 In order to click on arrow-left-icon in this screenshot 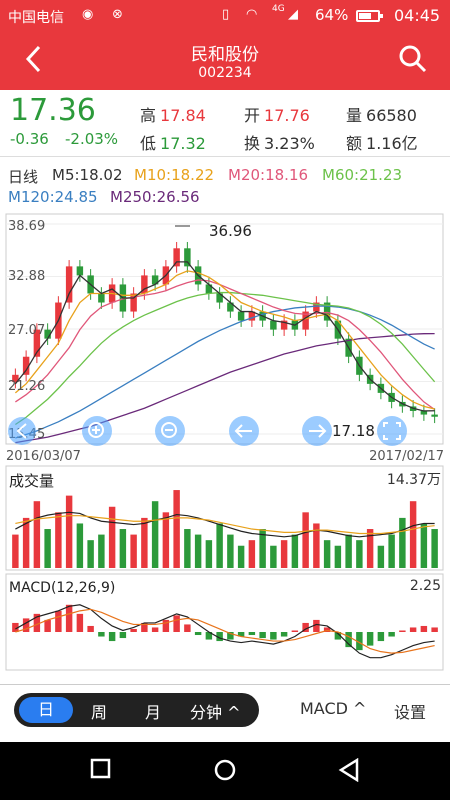, I will do `click(21, 431)`.